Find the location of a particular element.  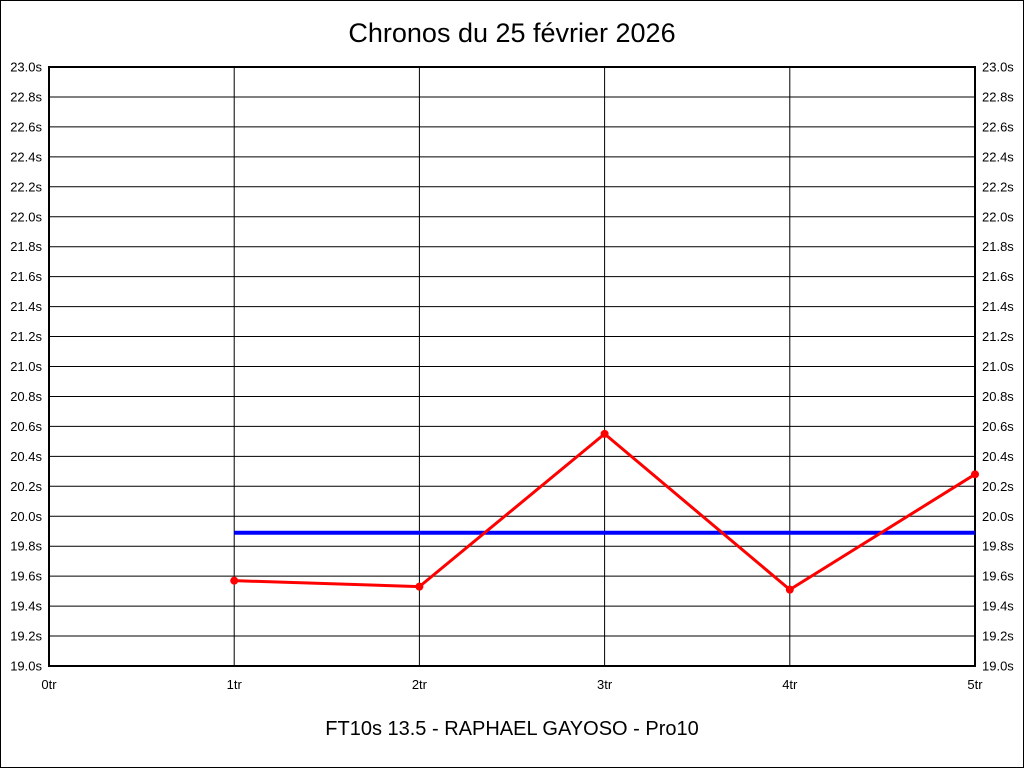

y-axis-label-right: 22.0s is located at coordinates (998, 216).